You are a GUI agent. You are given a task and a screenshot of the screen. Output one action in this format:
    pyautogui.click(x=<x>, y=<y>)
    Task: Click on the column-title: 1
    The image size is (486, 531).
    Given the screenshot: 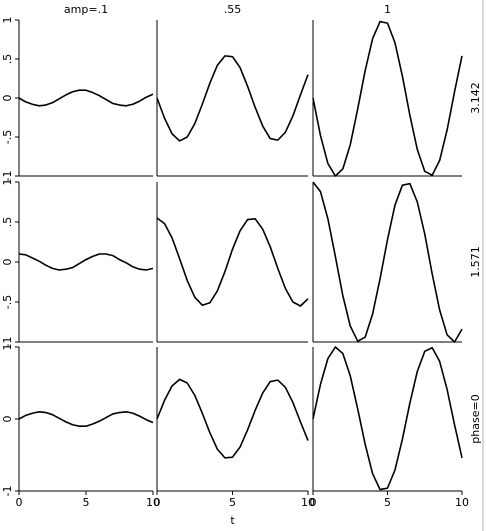 What is the action you would take?
    pyautogui.click(x=387, y=9)
    